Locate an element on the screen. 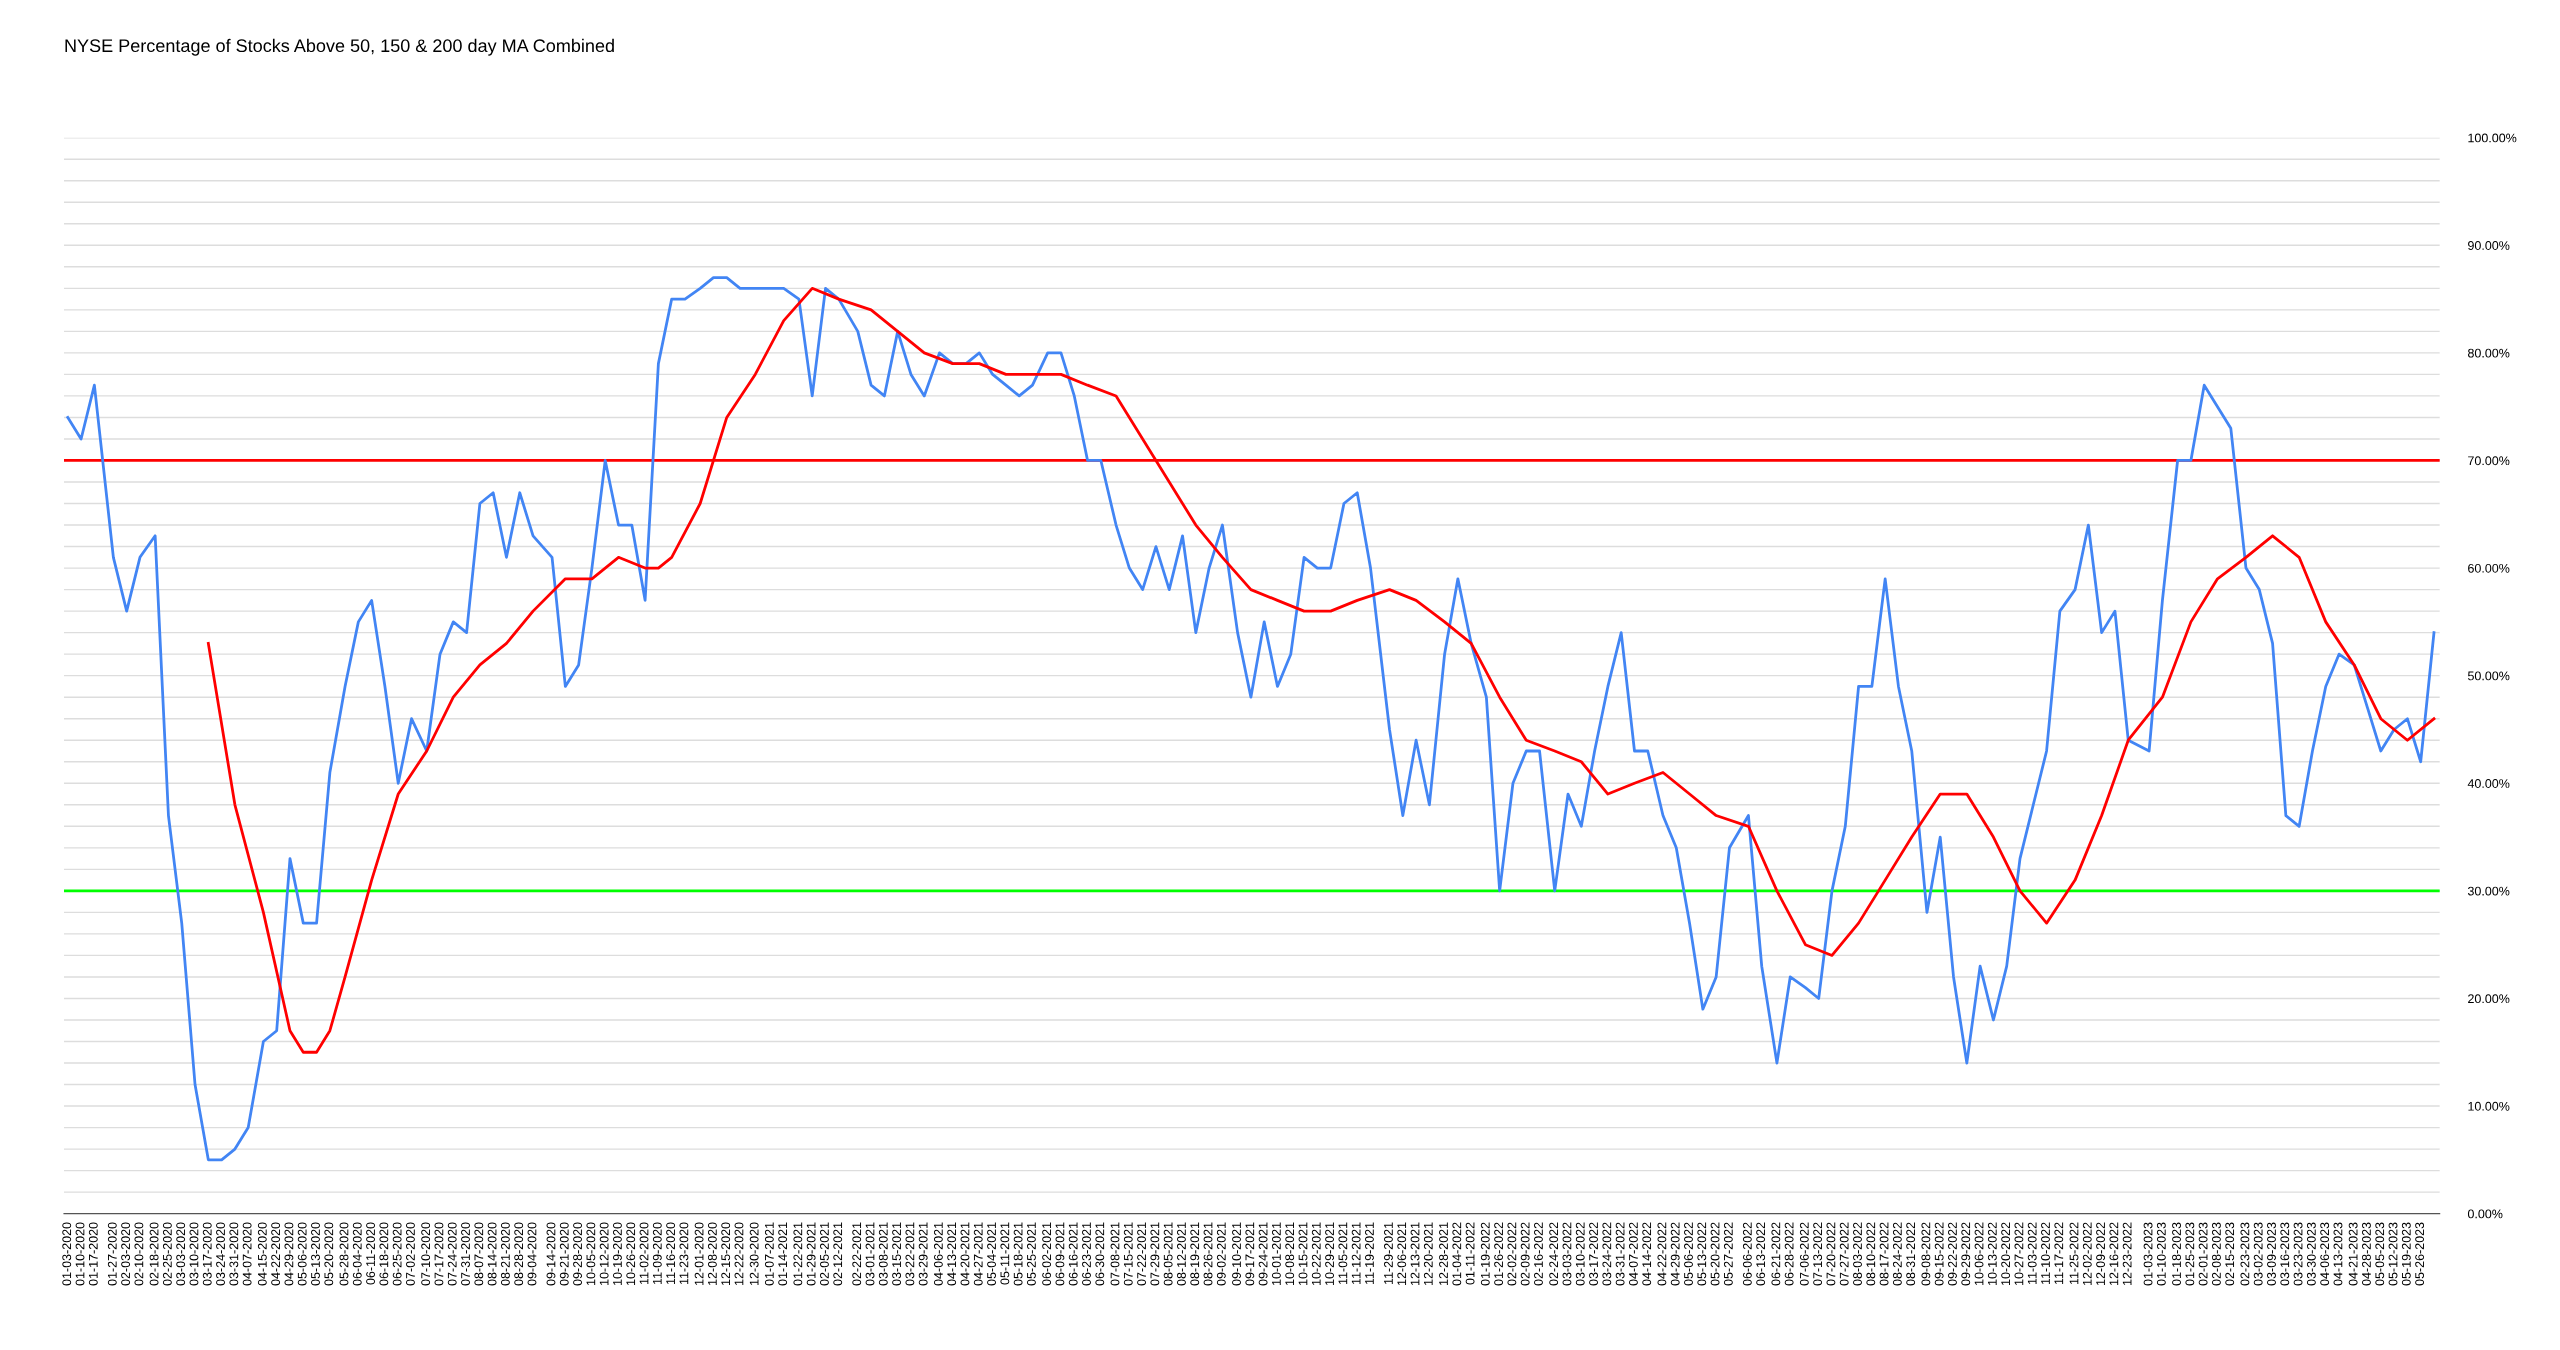 The height and width of the screenshot is (1350, 2560). x-tick-label: 02-12-2021 is located at coordinates (838, 1254).